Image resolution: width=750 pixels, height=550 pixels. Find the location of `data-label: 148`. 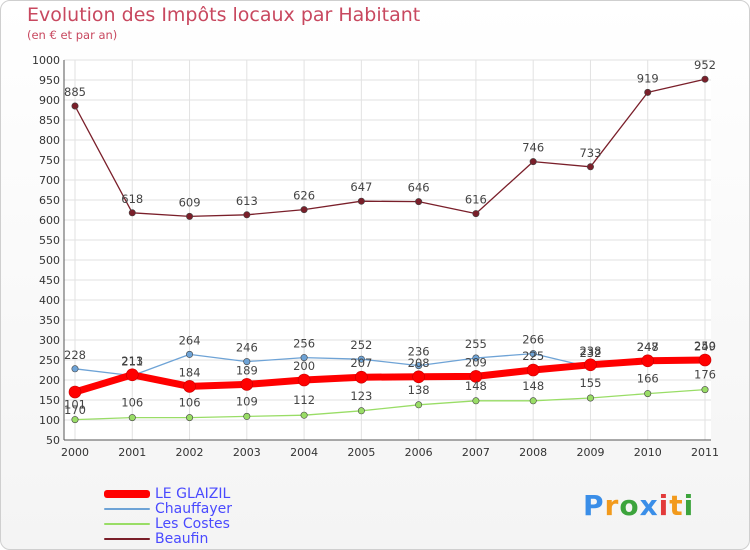

data-label: 148 is located at coordinates (533, 386).